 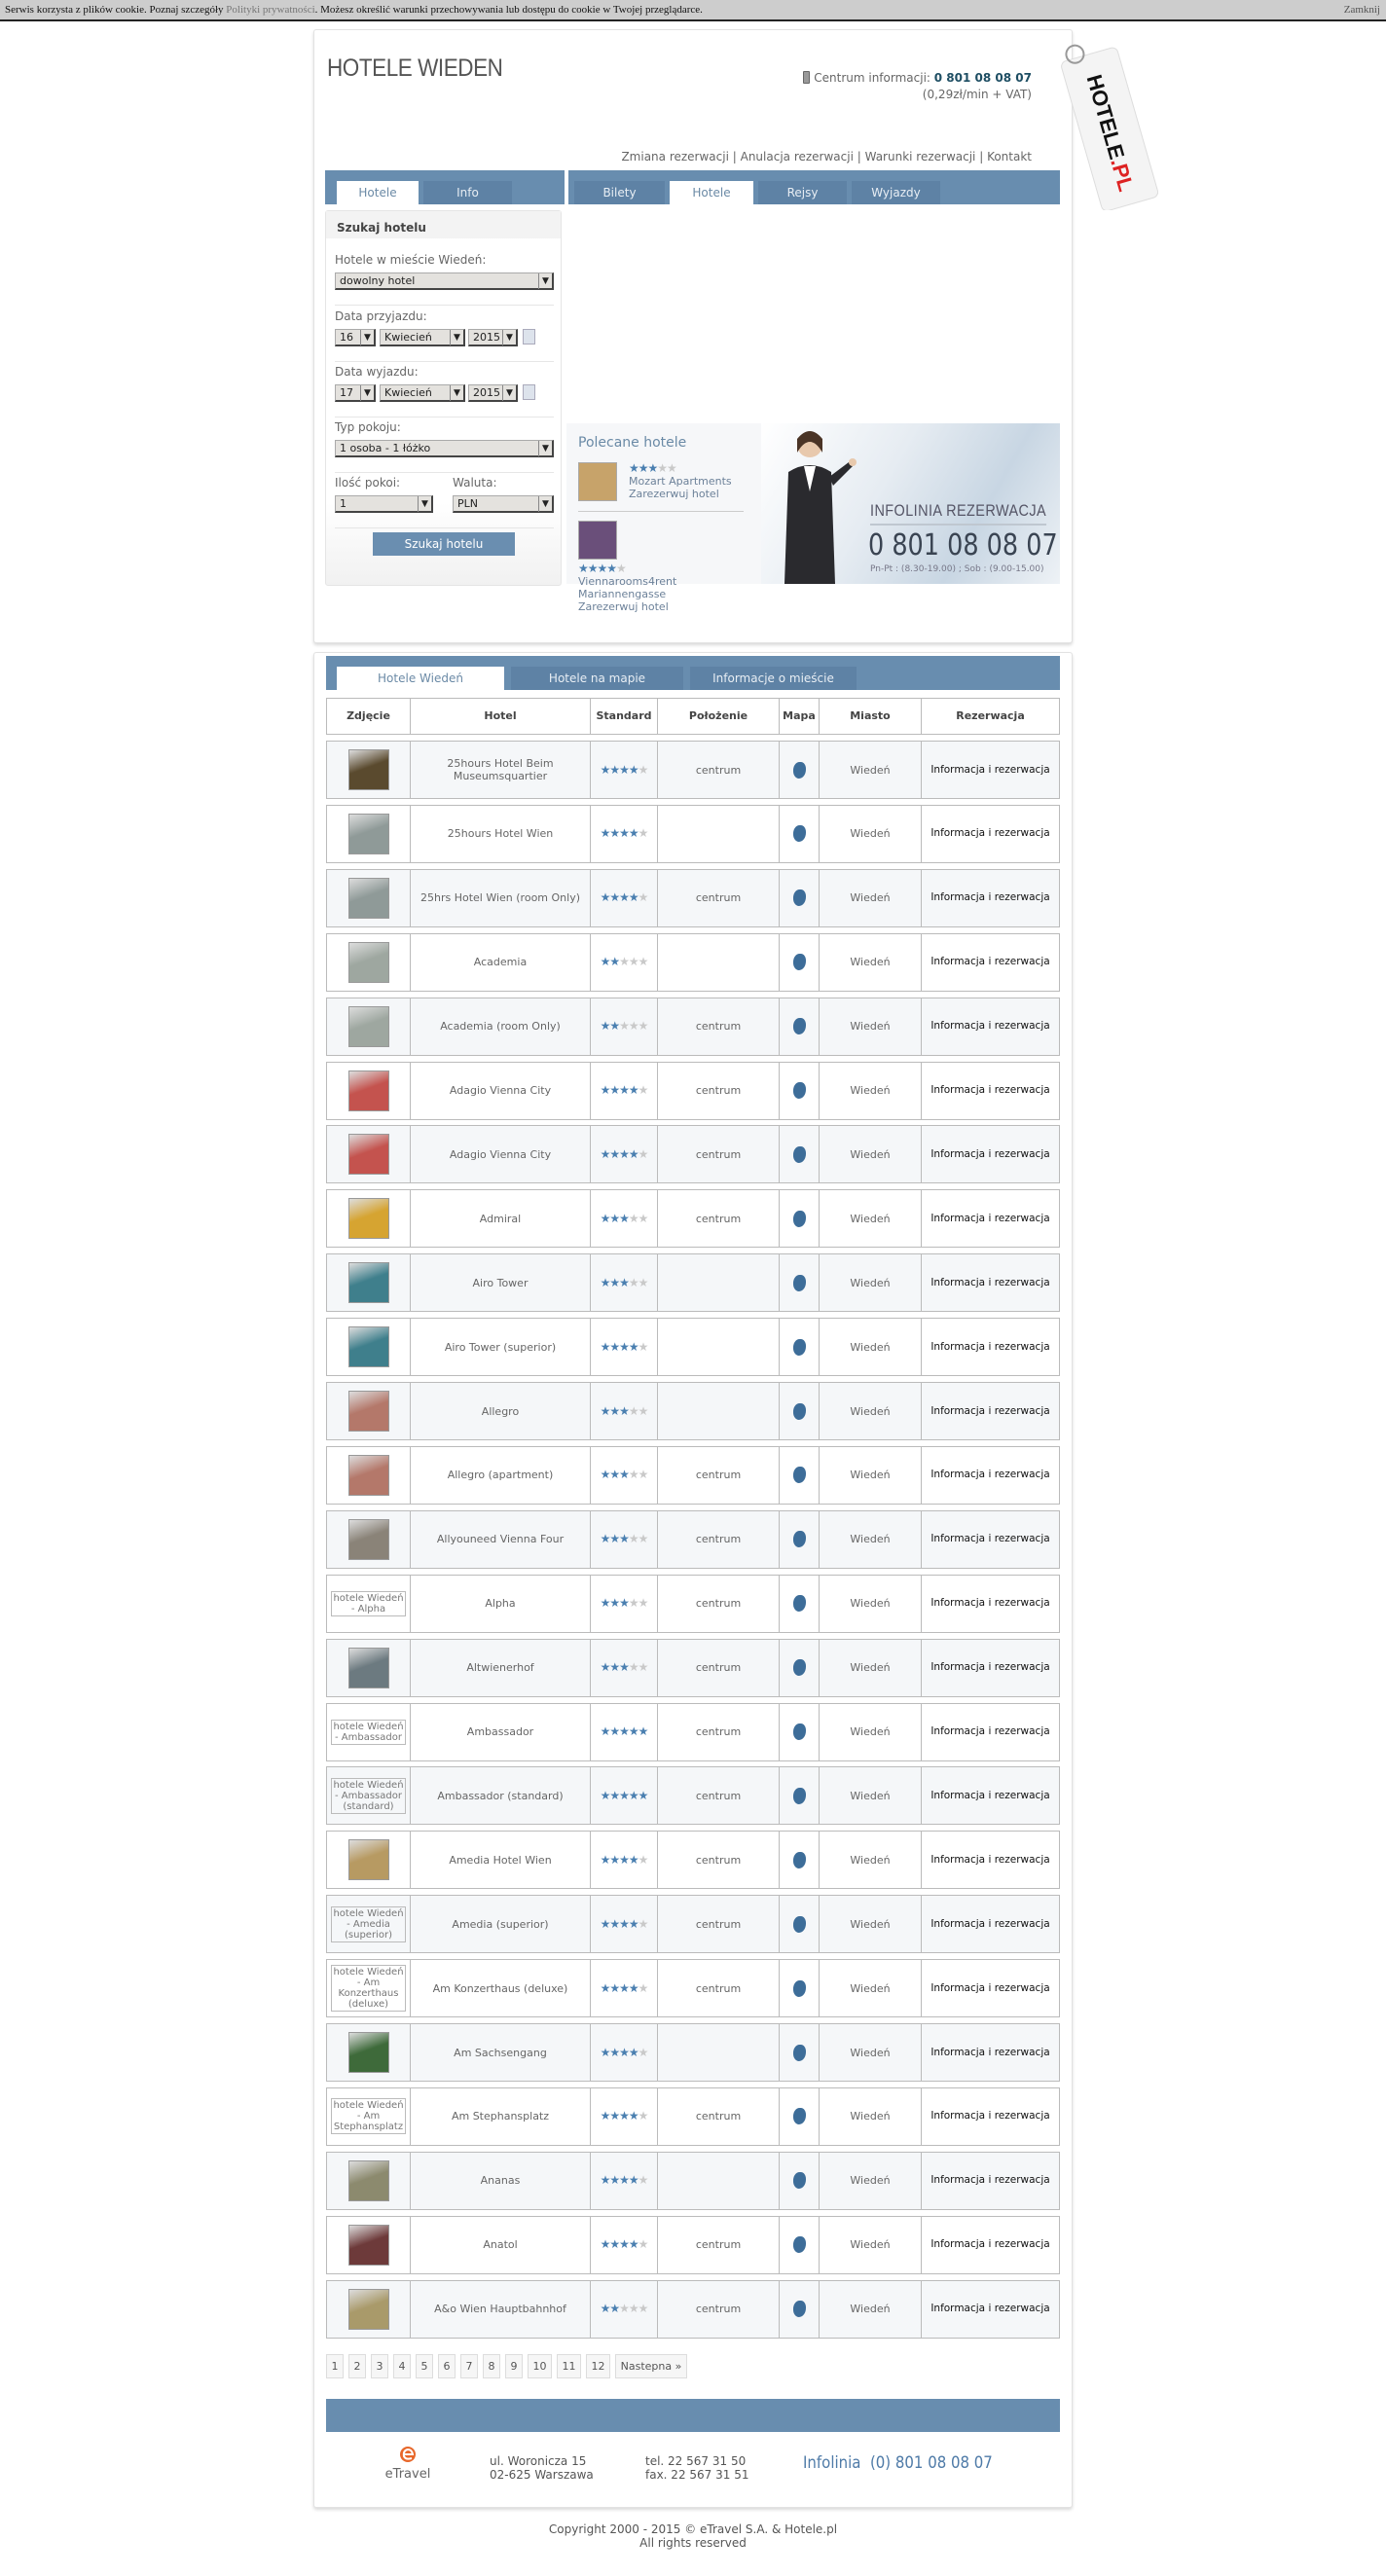 I want to click on hotel-name: Ananas, so click(x=500, y=2181).